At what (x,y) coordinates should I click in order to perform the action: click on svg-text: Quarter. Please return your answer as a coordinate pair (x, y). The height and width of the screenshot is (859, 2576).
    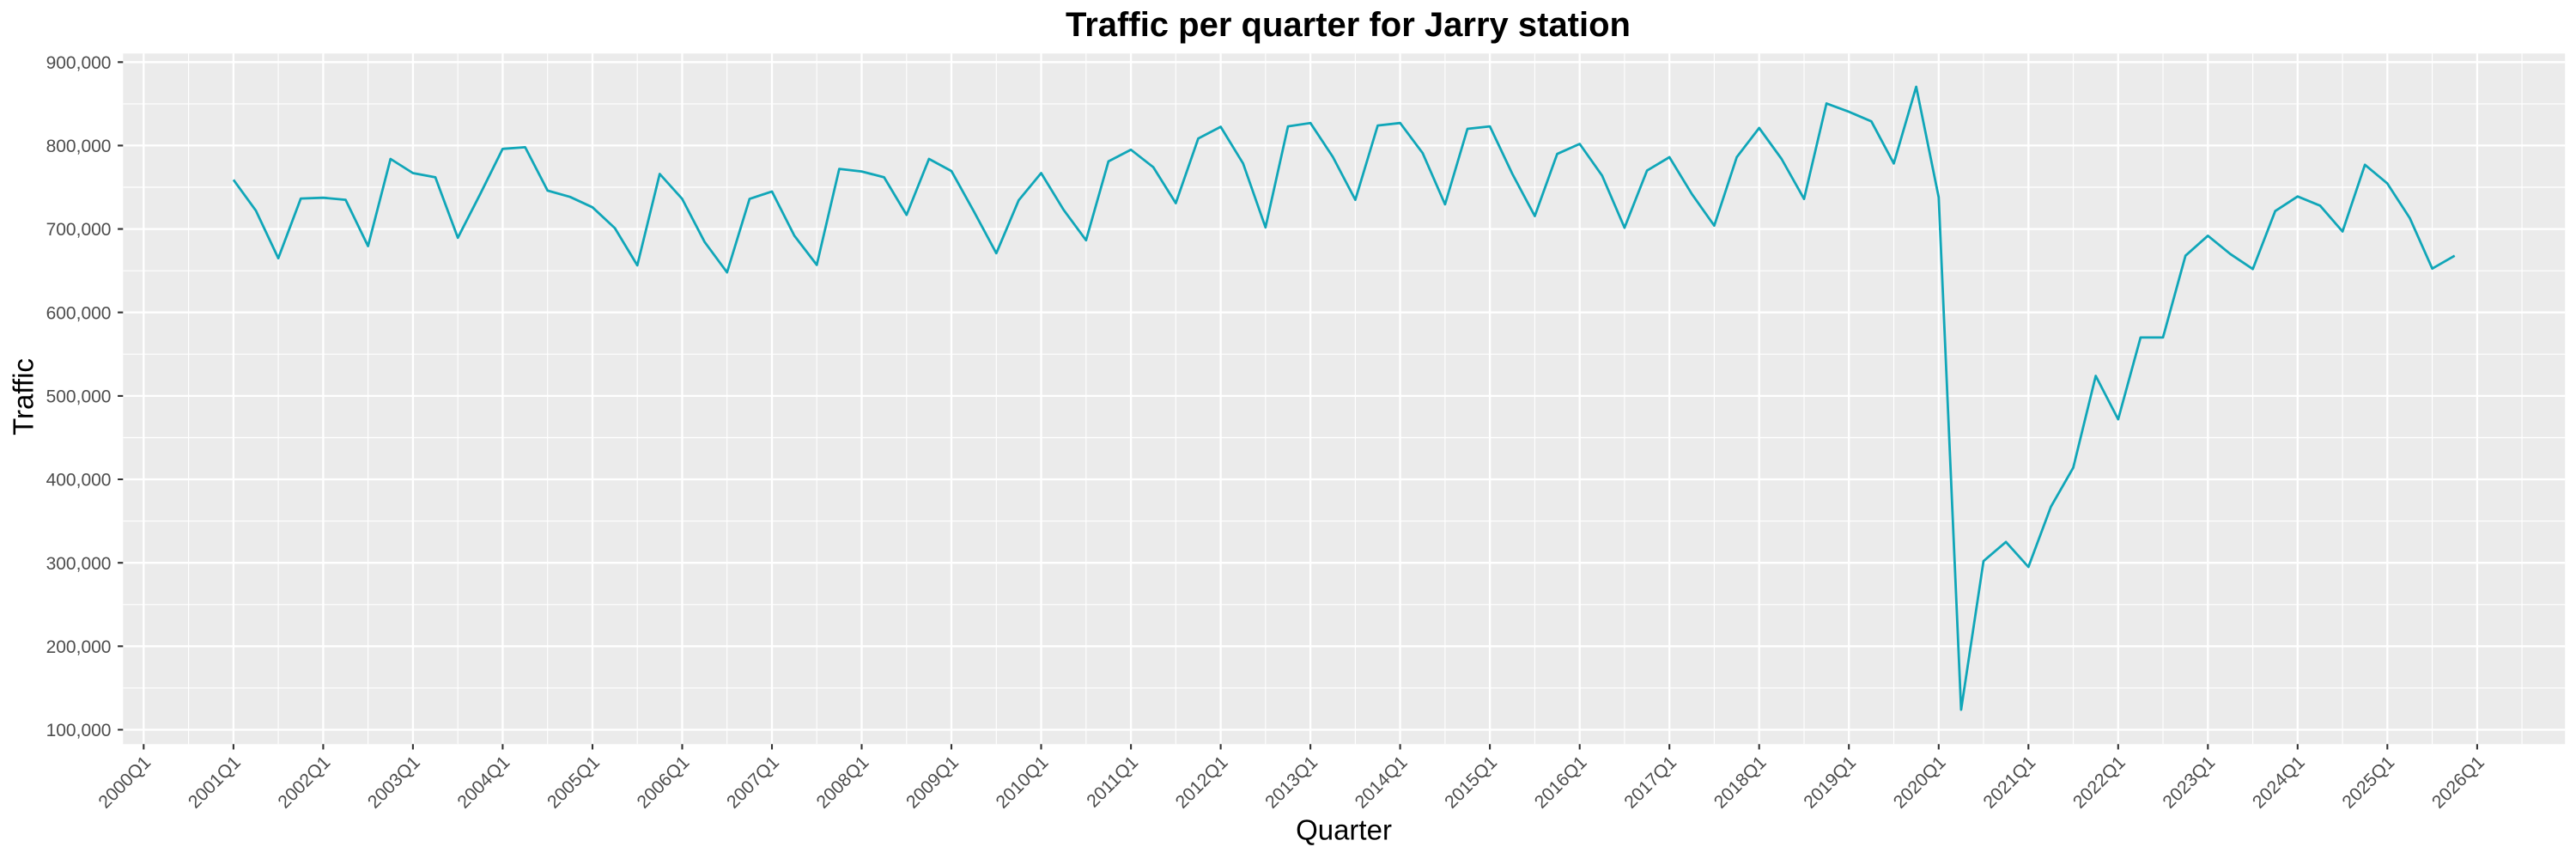
    Looking at the image, I should click on (1344, 830).